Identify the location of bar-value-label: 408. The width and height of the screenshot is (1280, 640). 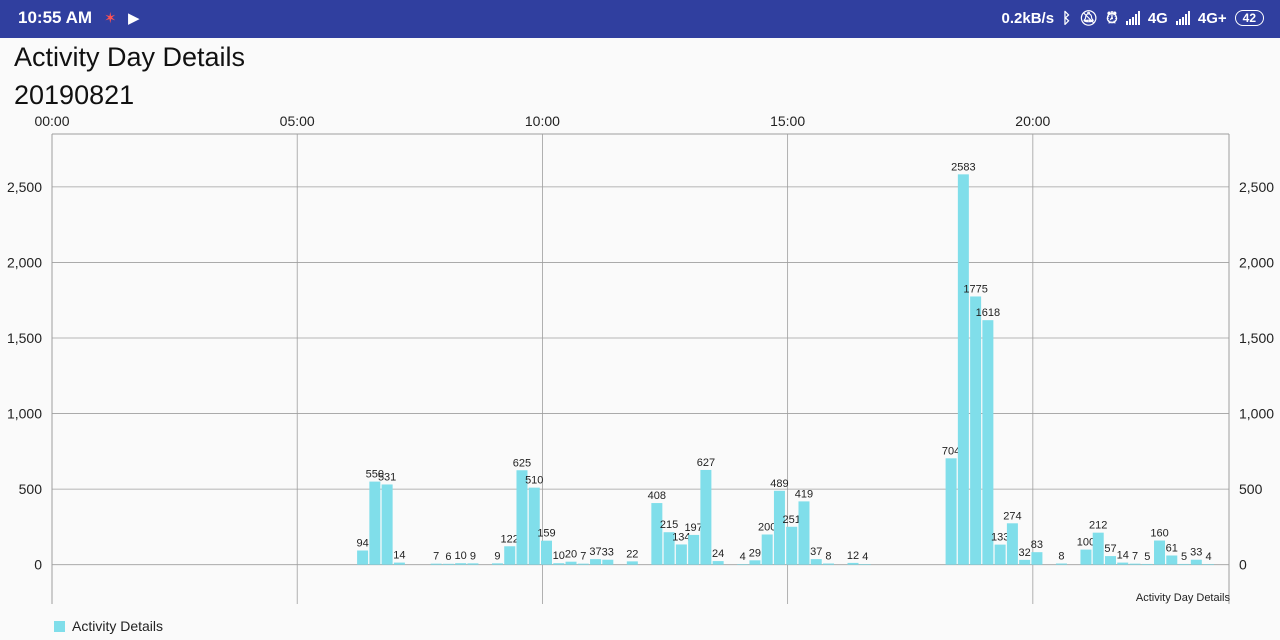
(657, 496).